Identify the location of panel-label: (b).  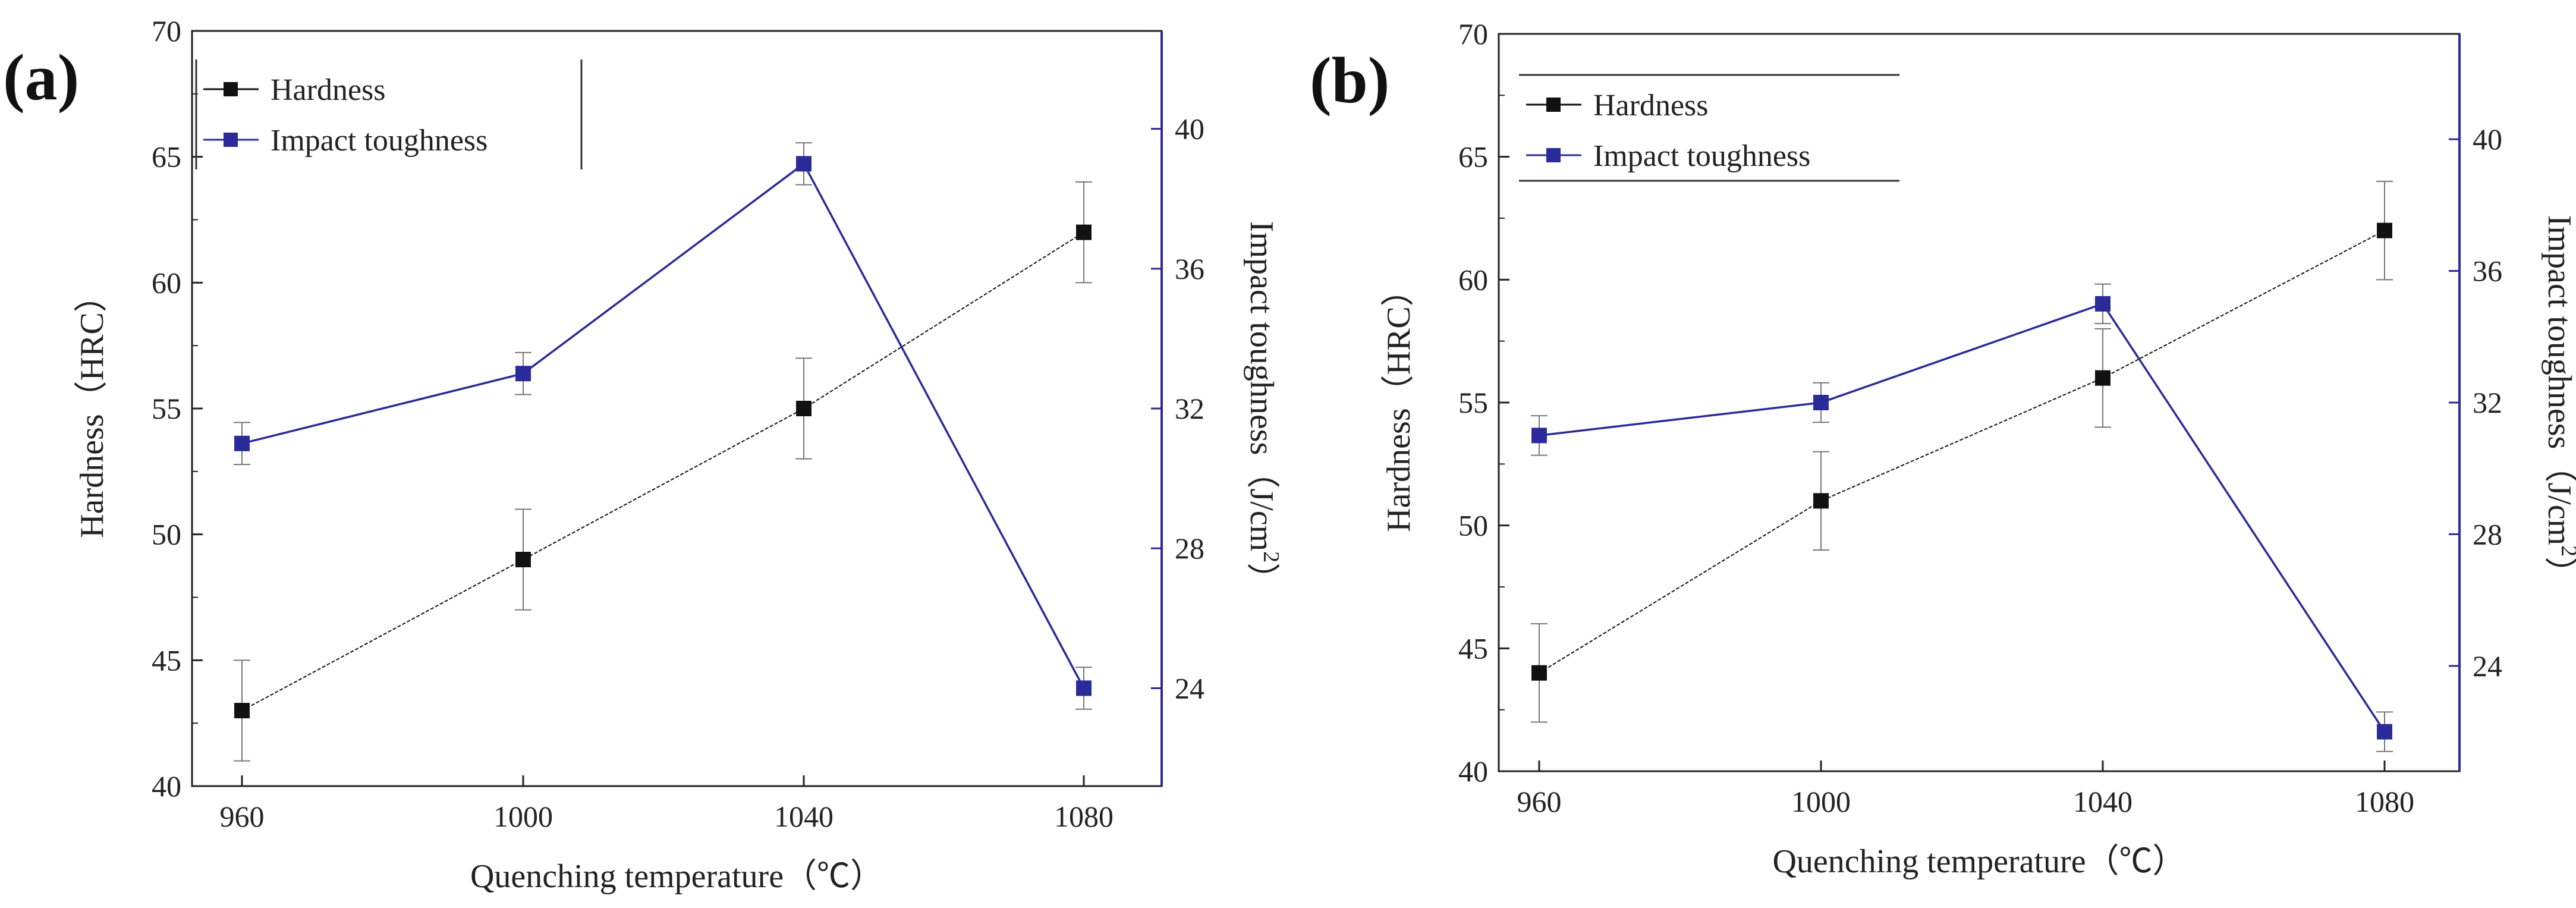
(1349, 80).